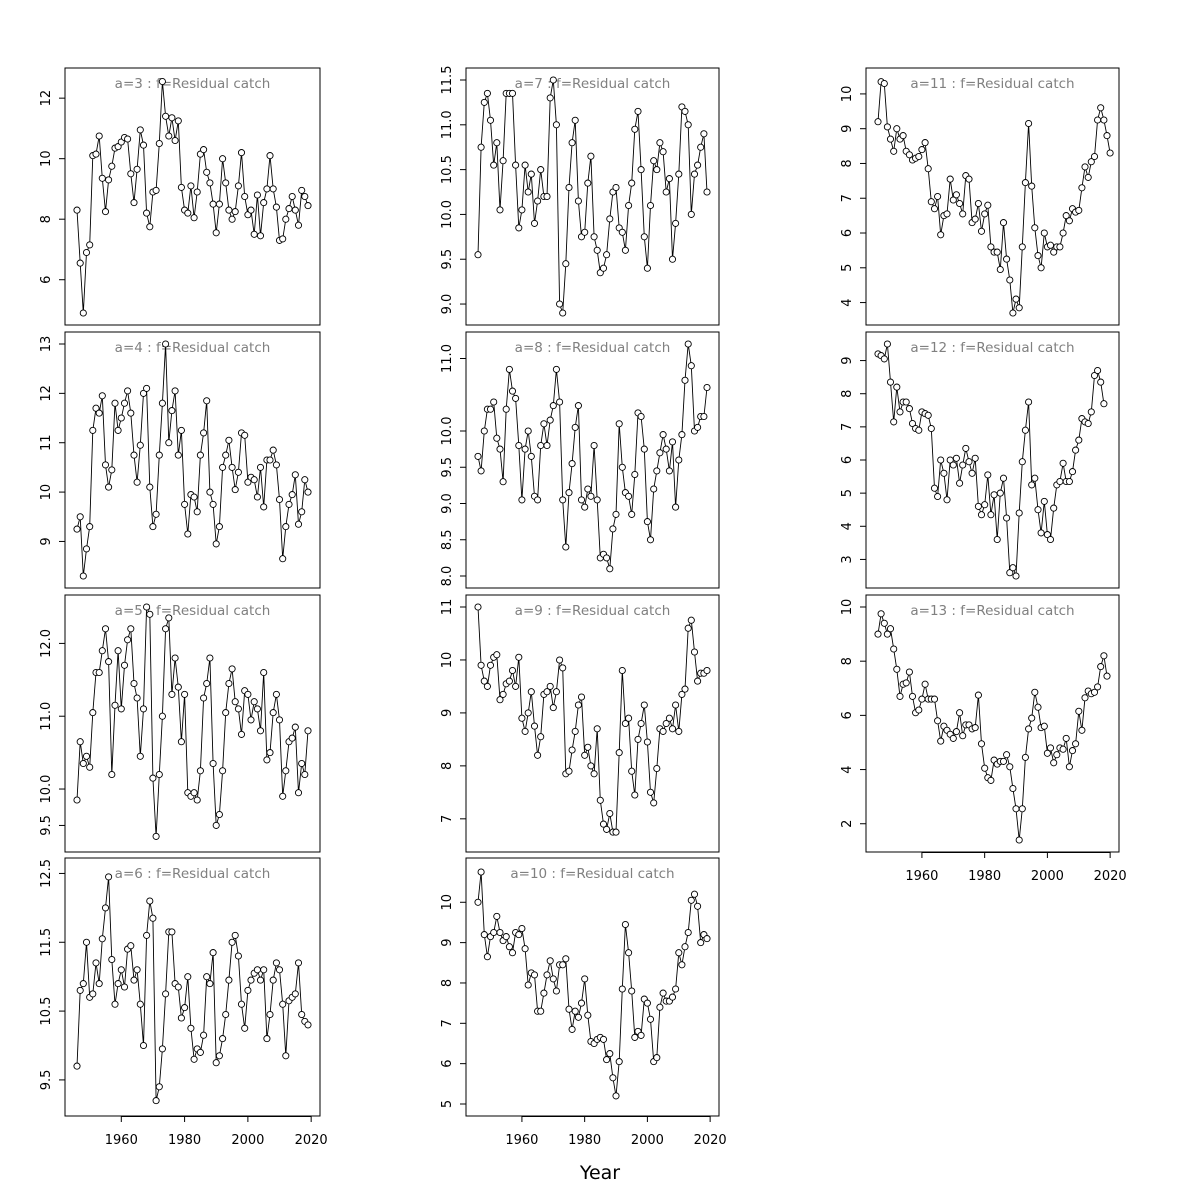 The image size is (1200, 1200). Describe the element at coordinates (192, 723) in the screenshot. I see `panel-frame` at that location.